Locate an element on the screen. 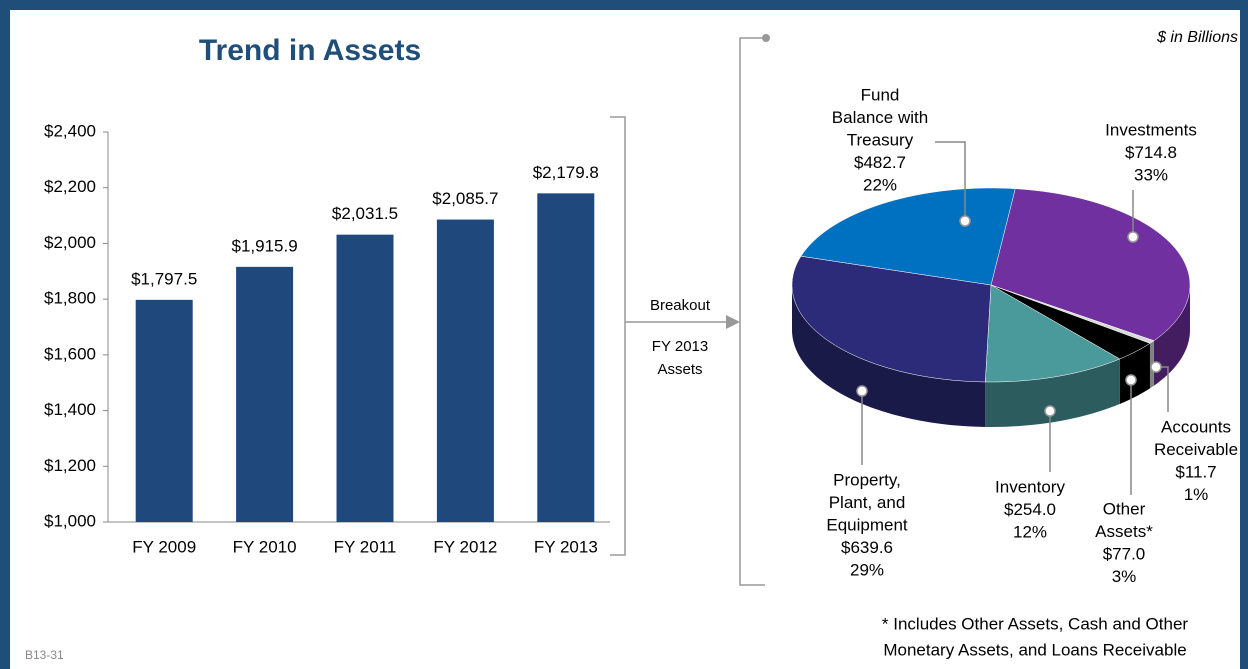  footnote: * Includes Other Assets, Cash and Other is located at coordinates (1035, 623).